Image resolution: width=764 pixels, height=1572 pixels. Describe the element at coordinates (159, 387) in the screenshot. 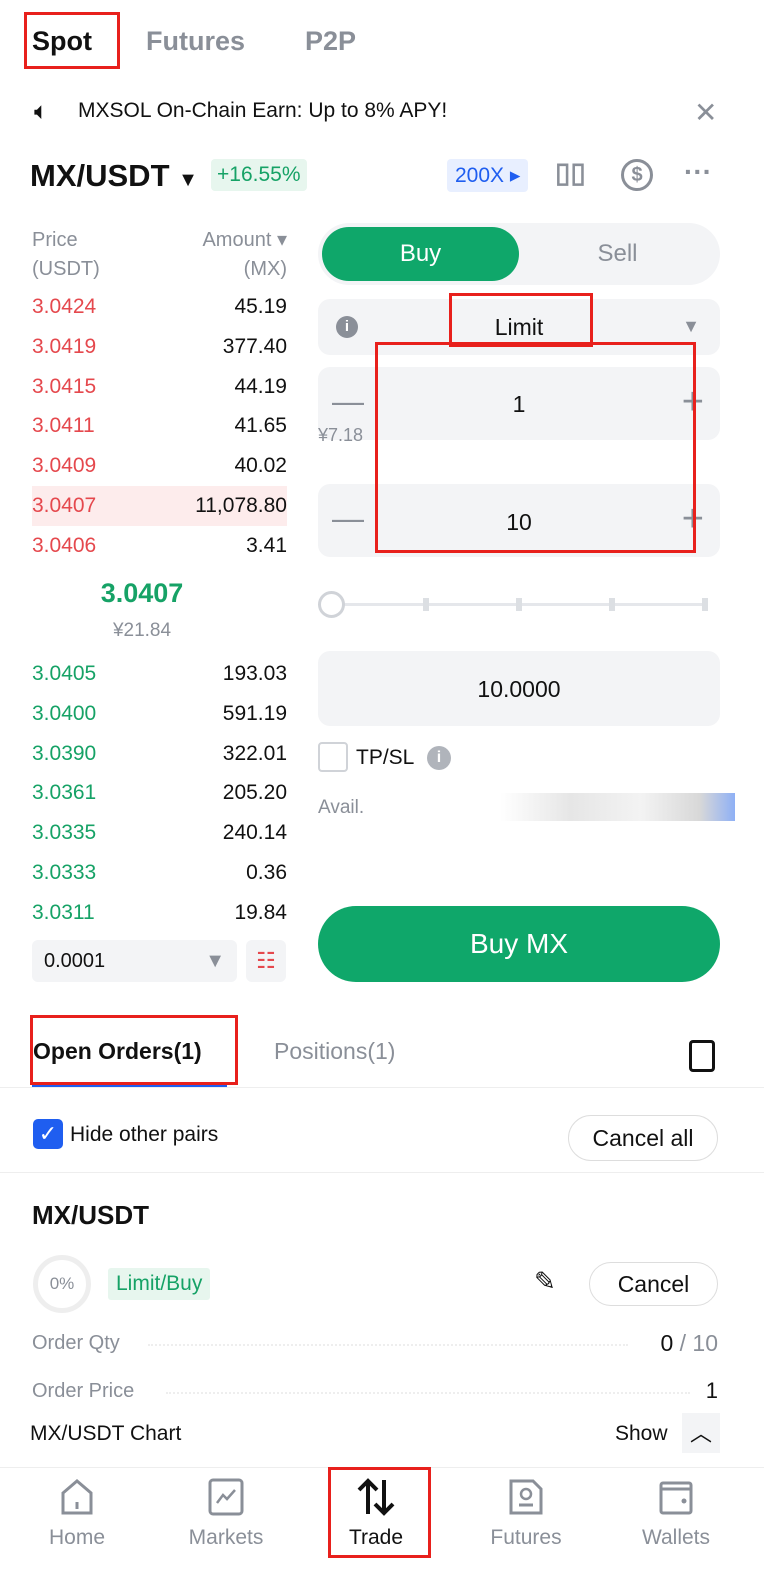

I see `ask-row: 3.0415 44.19` at that location.